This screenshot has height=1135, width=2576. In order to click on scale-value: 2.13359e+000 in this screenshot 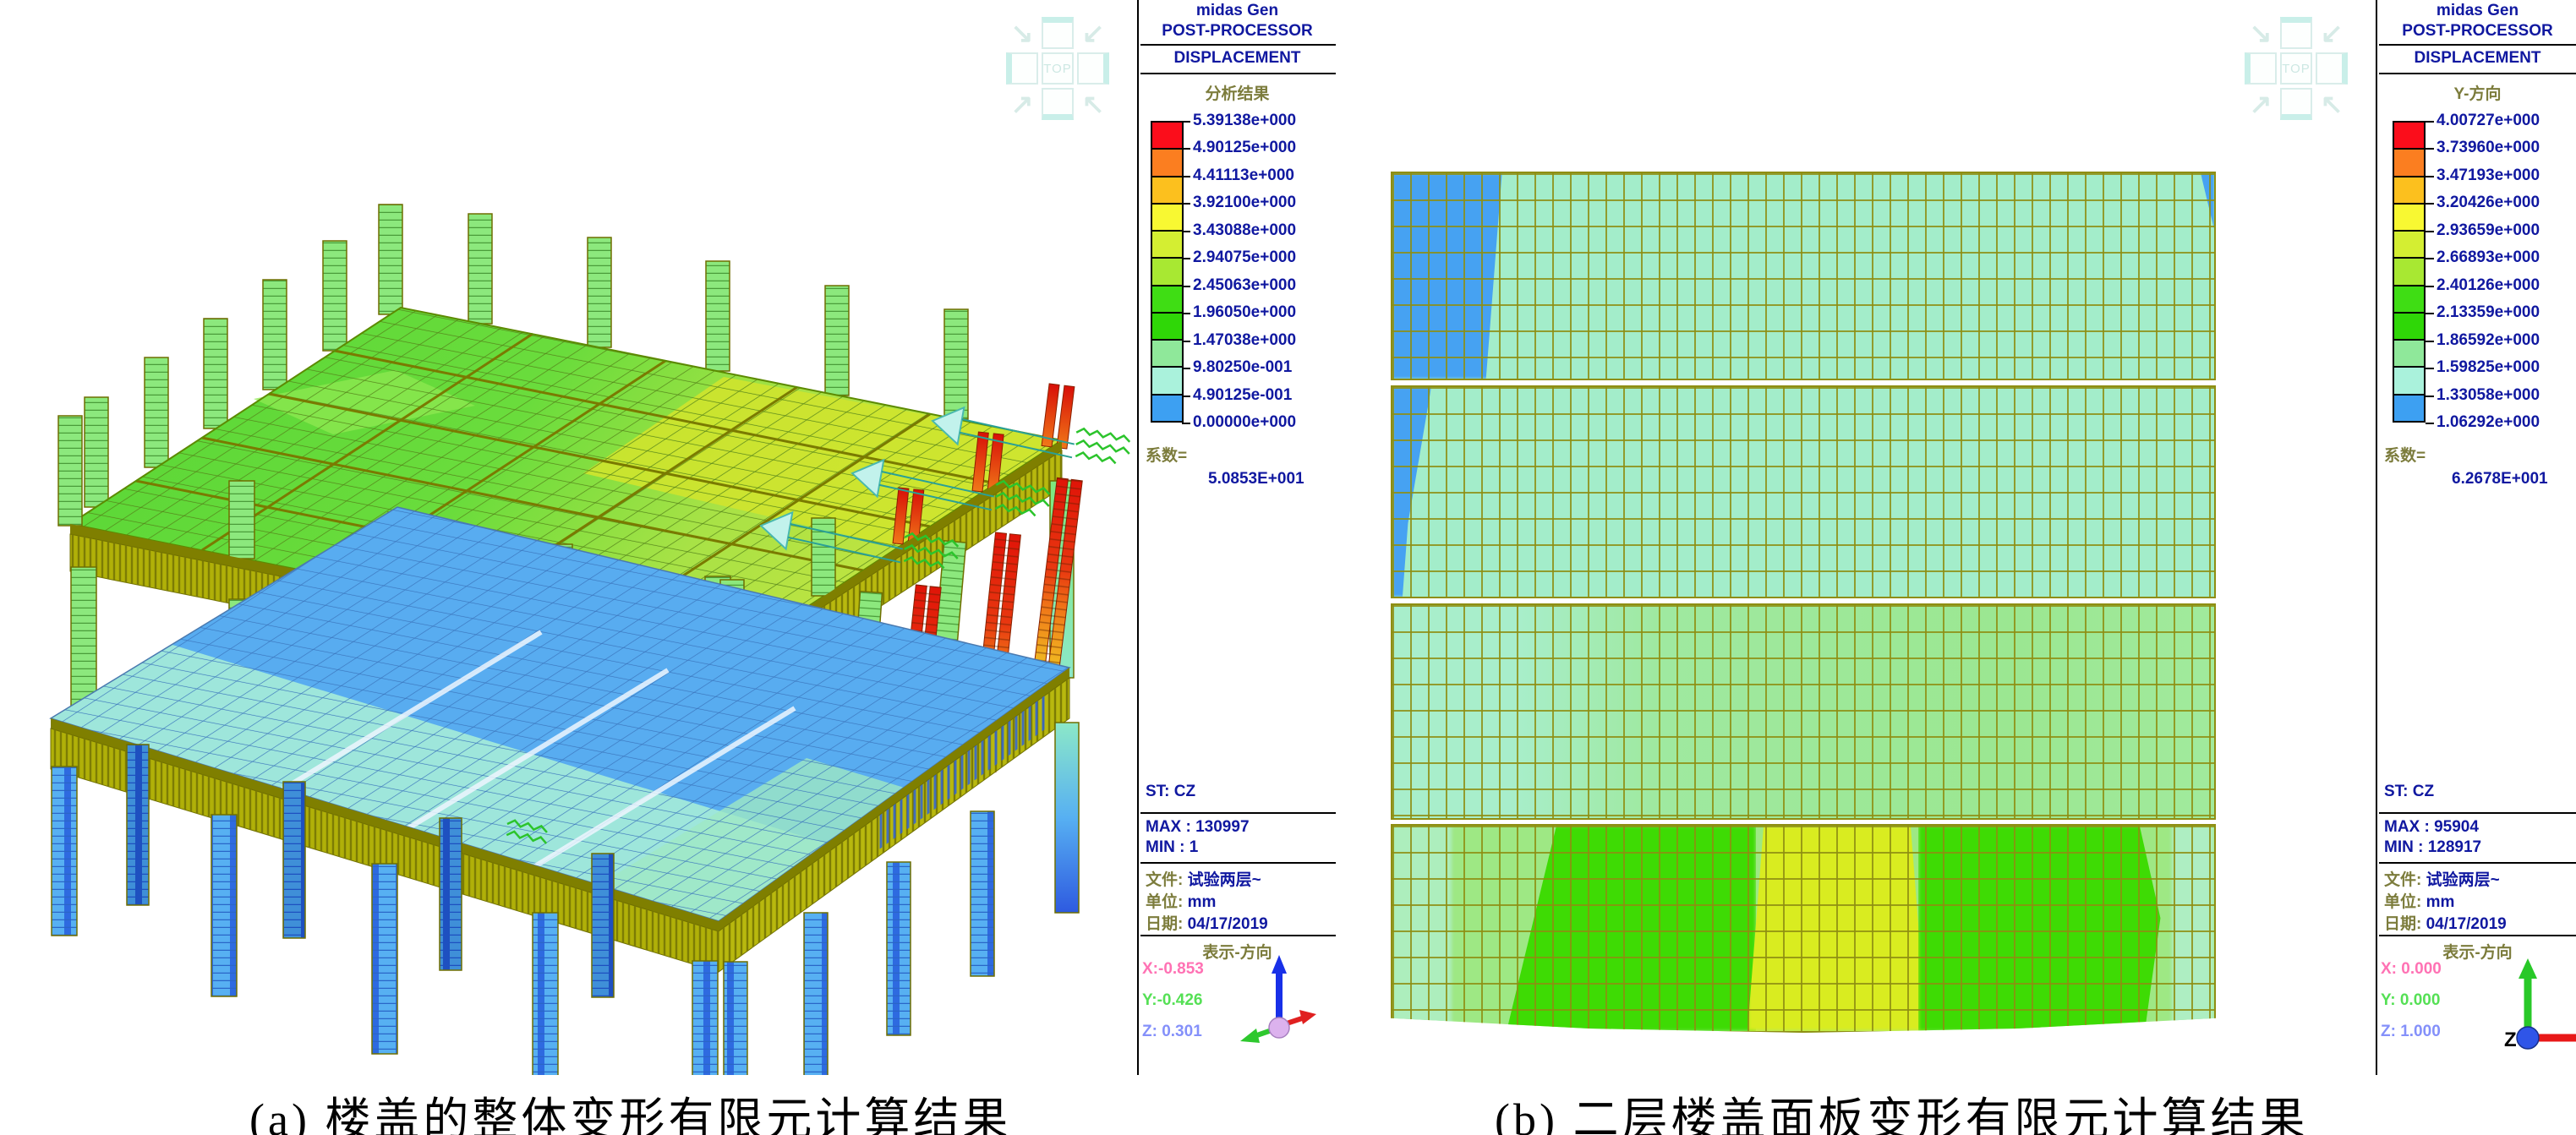, I will do `click(2482, 312)`.